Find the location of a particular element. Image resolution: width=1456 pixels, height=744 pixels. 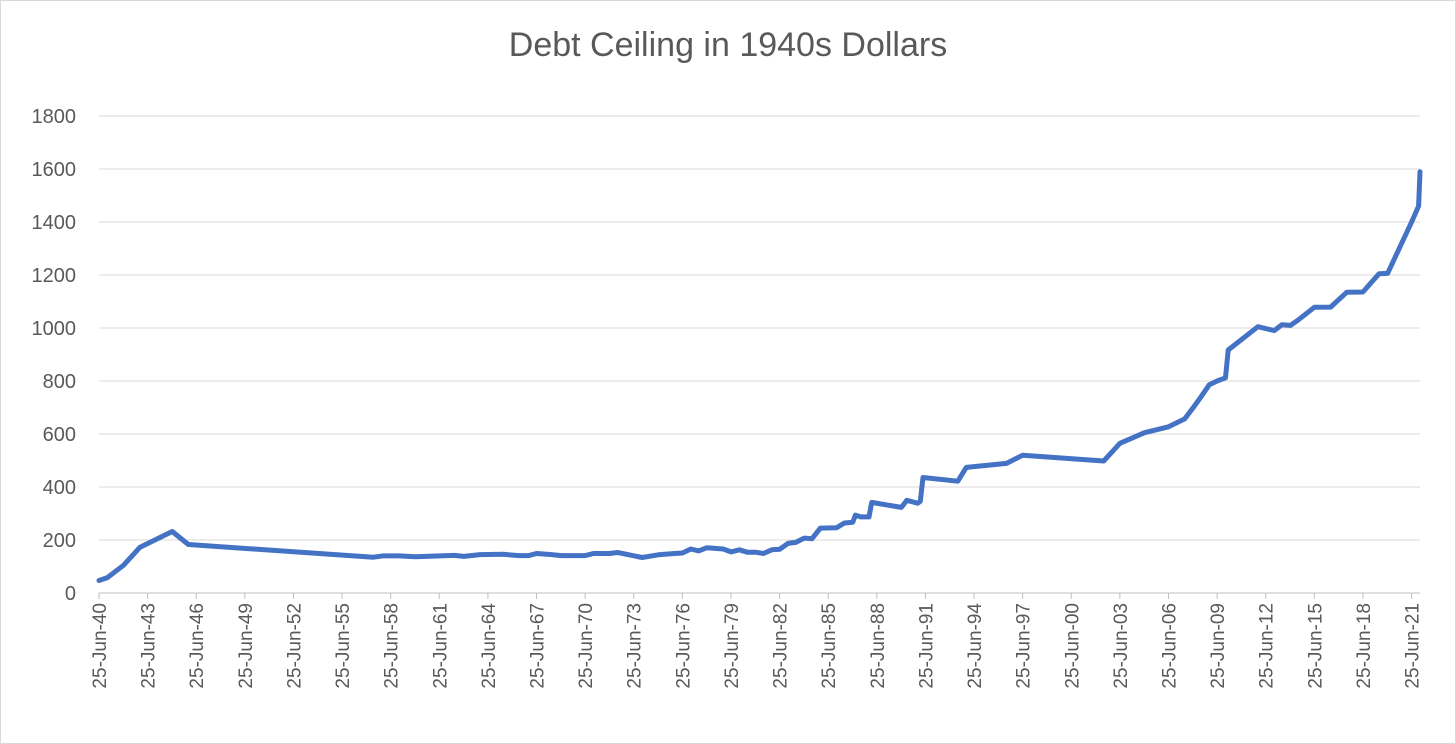

x-tick-label: 25-Jun-18 is located at coordinates (1364, 646).